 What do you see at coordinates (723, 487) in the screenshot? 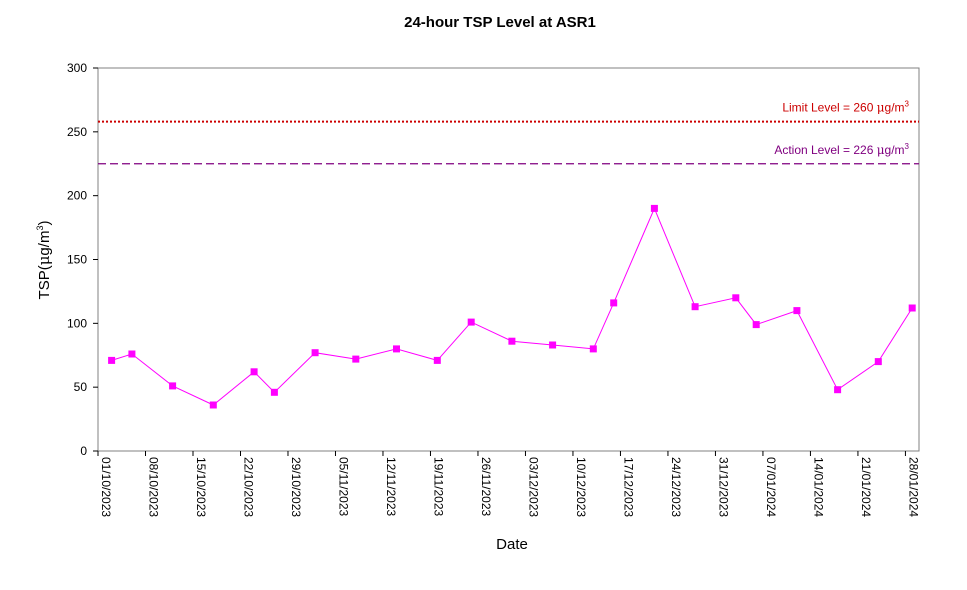
I see `x-tick-label: 31/12/2023` at bounding box center [723, 487].